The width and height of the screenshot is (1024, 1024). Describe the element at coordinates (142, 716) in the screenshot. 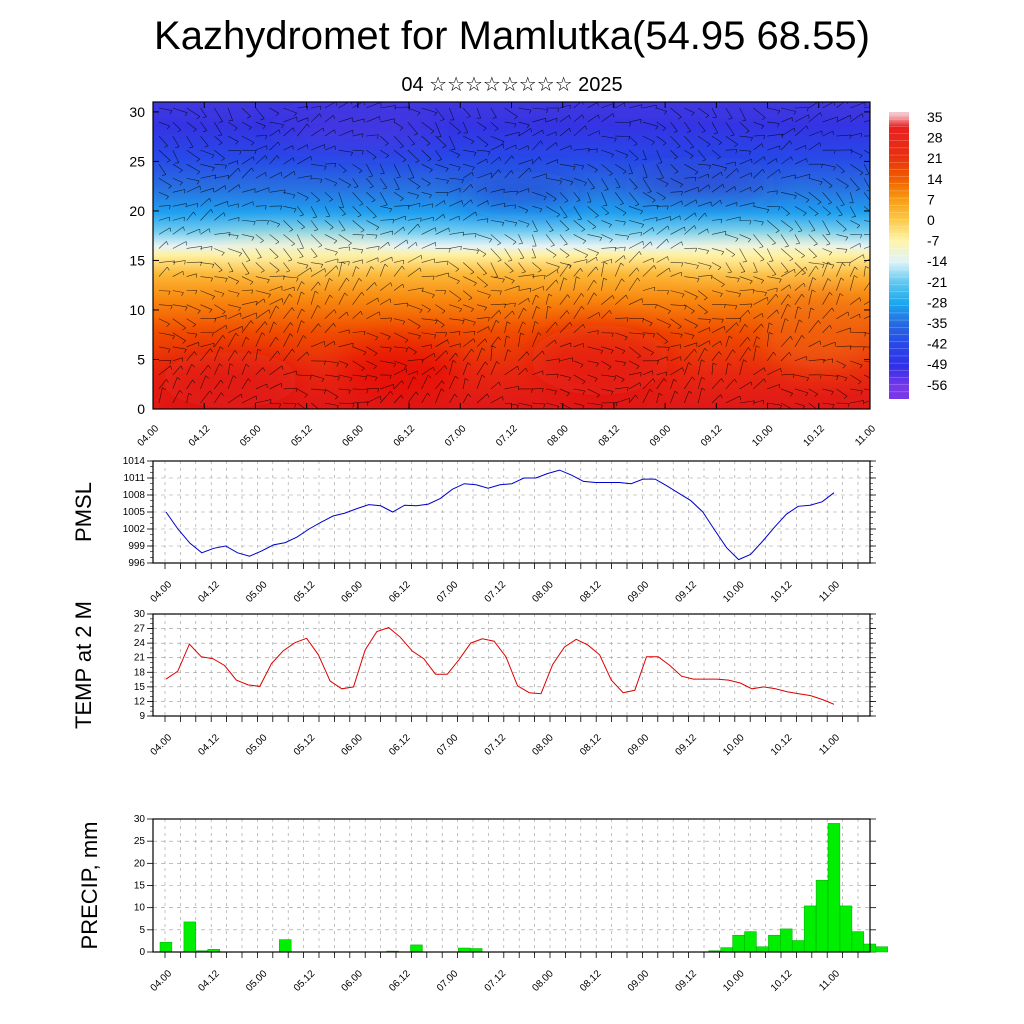

I see `y-tick-label: 9` at that location.